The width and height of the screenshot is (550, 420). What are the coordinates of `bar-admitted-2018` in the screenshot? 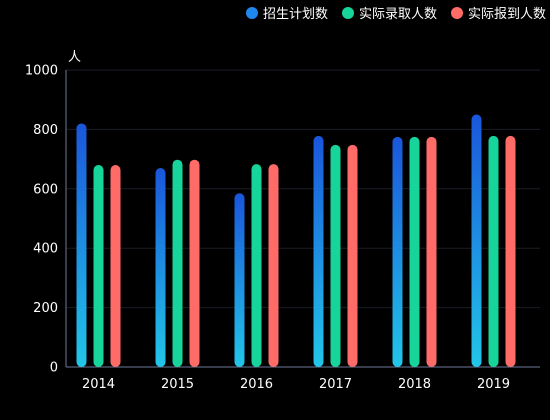 It's located at (414, 251).